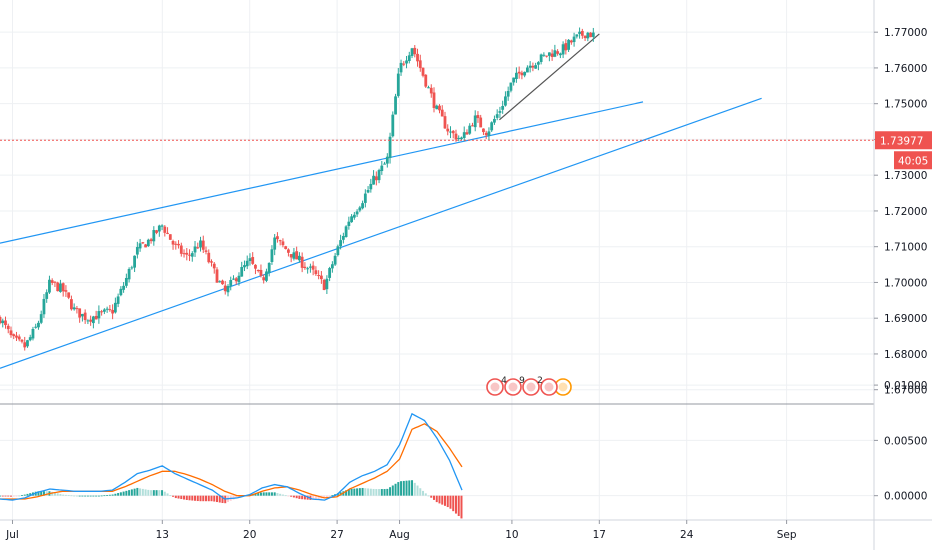 This screenshot has width=932, height=554. What do you see at coordinates (231, 456) in the screenshot?
I see `macd-line` at bounding box center [231, 456].